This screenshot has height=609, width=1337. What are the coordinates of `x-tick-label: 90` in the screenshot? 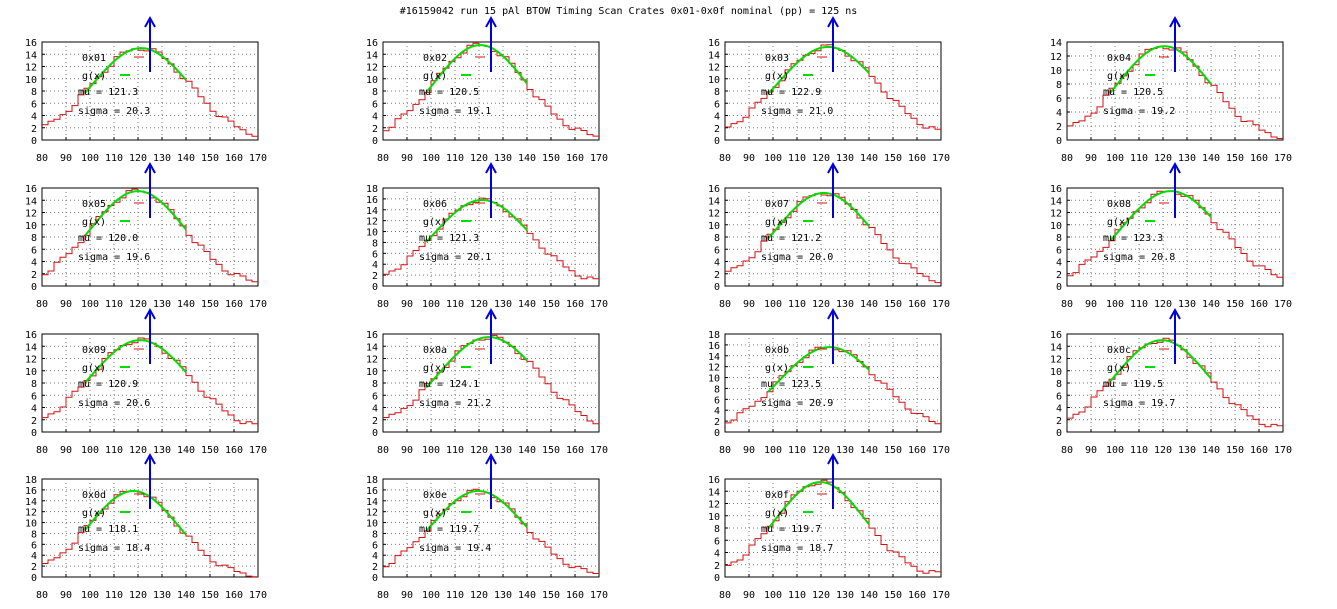 It's located at (66, 595).